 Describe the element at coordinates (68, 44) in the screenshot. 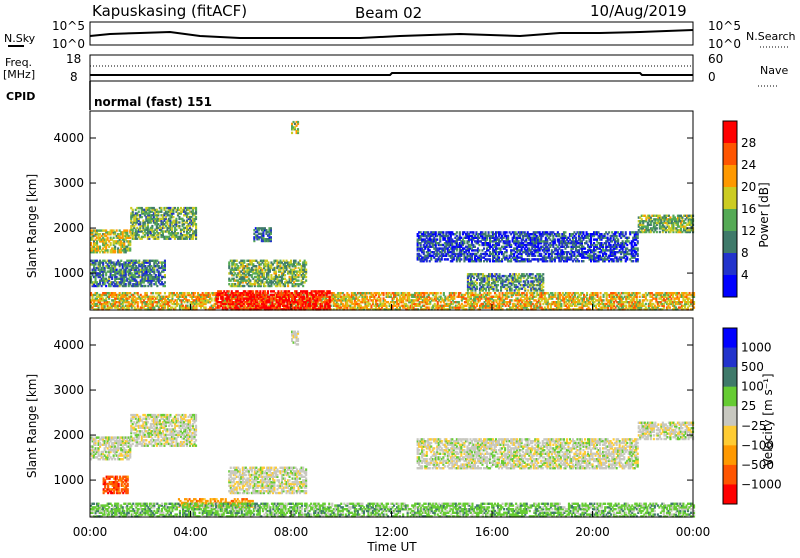

I see `noise-bottom-left: 10^0` at that location.